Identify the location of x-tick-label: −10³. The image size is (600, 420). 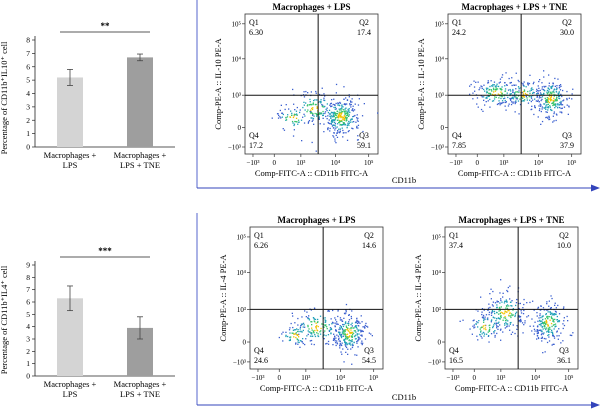
(257, 378).